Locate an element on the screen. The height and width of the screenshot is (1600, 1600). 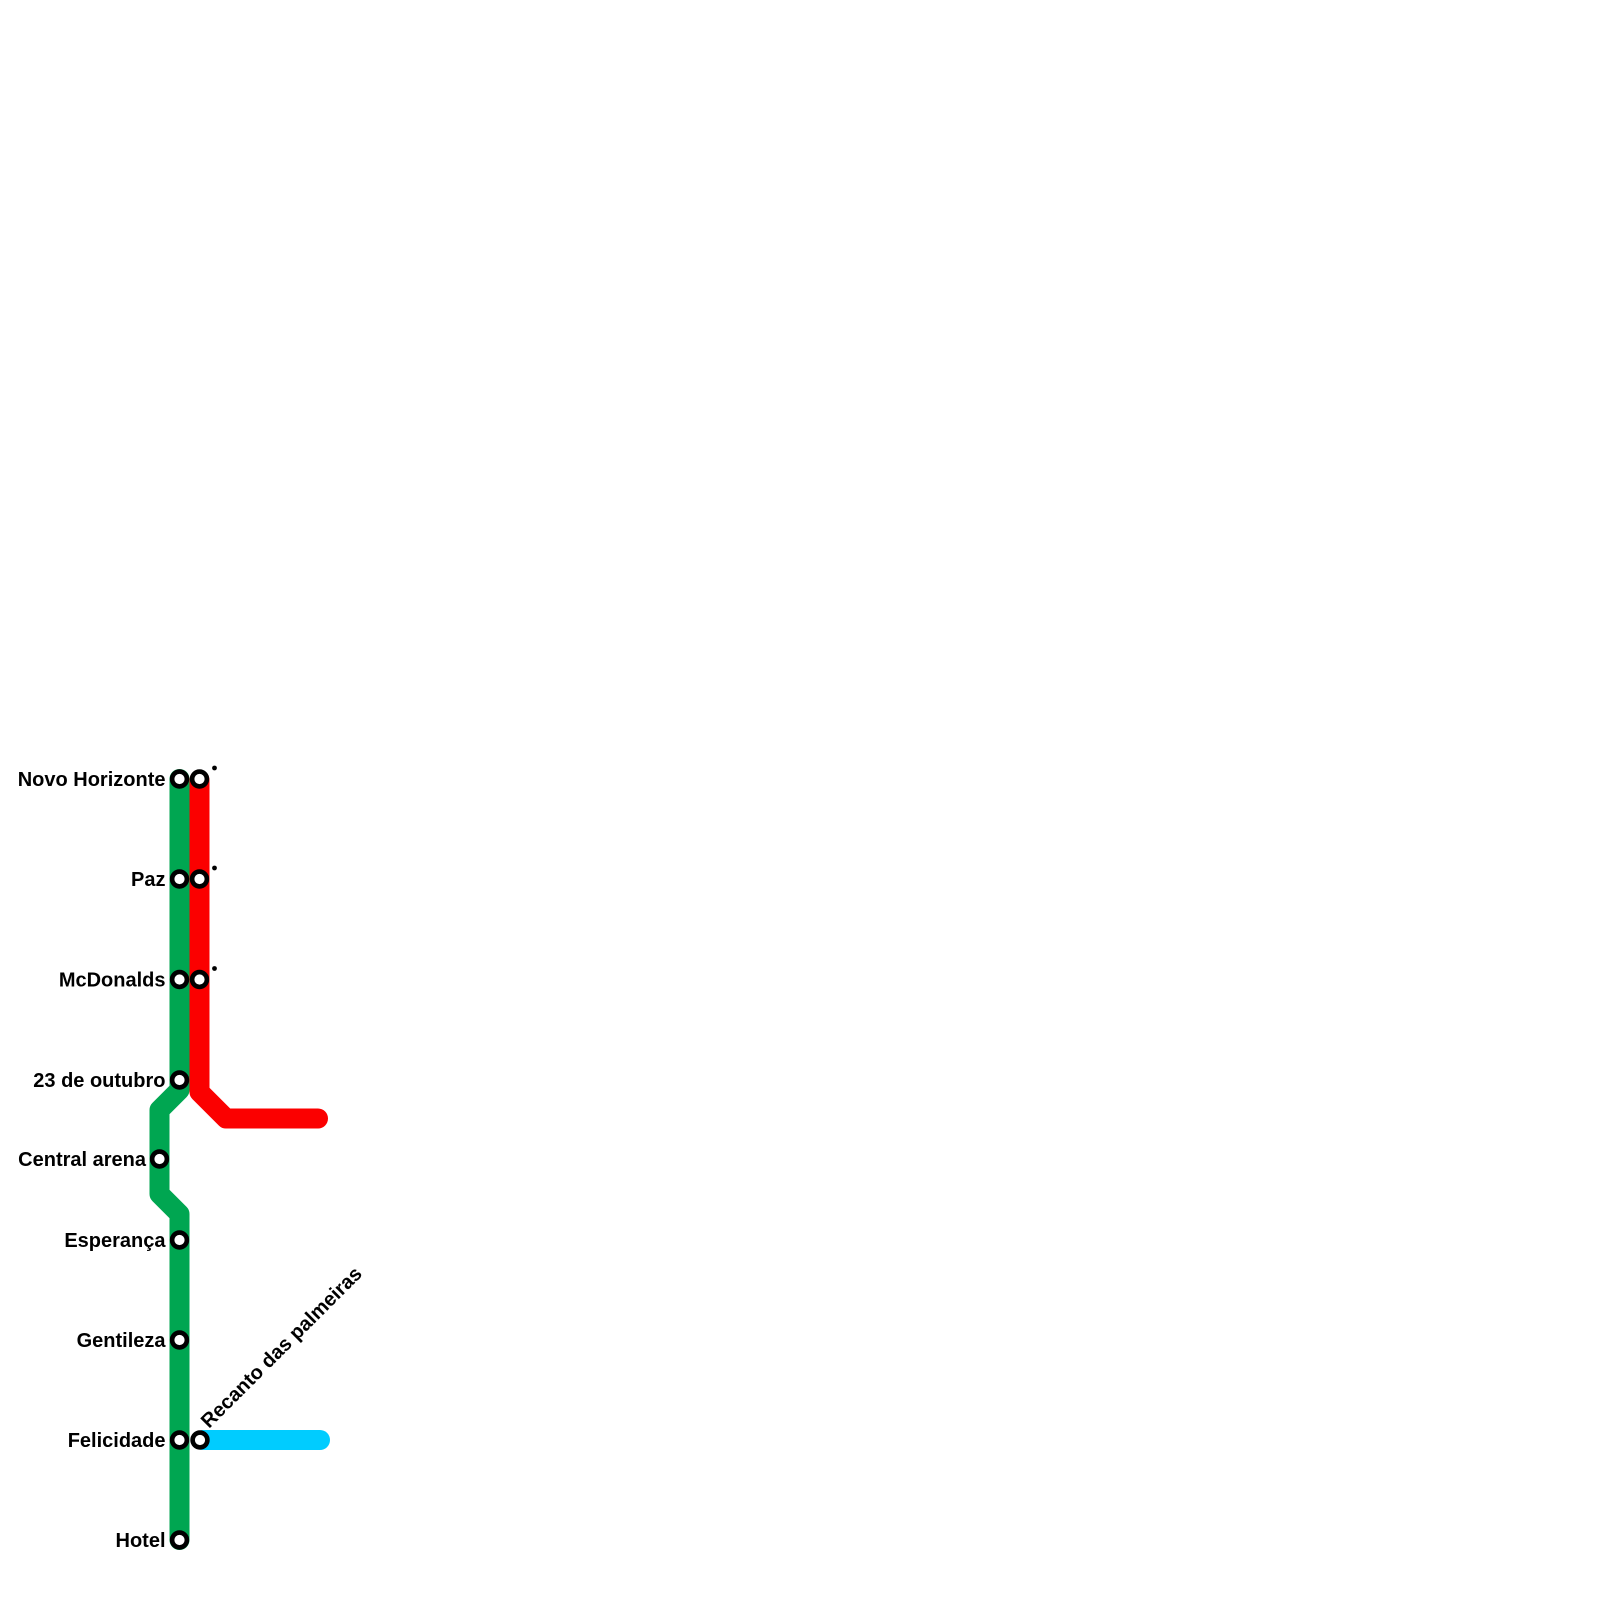
station-marker-novo-horizonte-green is located at coordinates (179, 779).